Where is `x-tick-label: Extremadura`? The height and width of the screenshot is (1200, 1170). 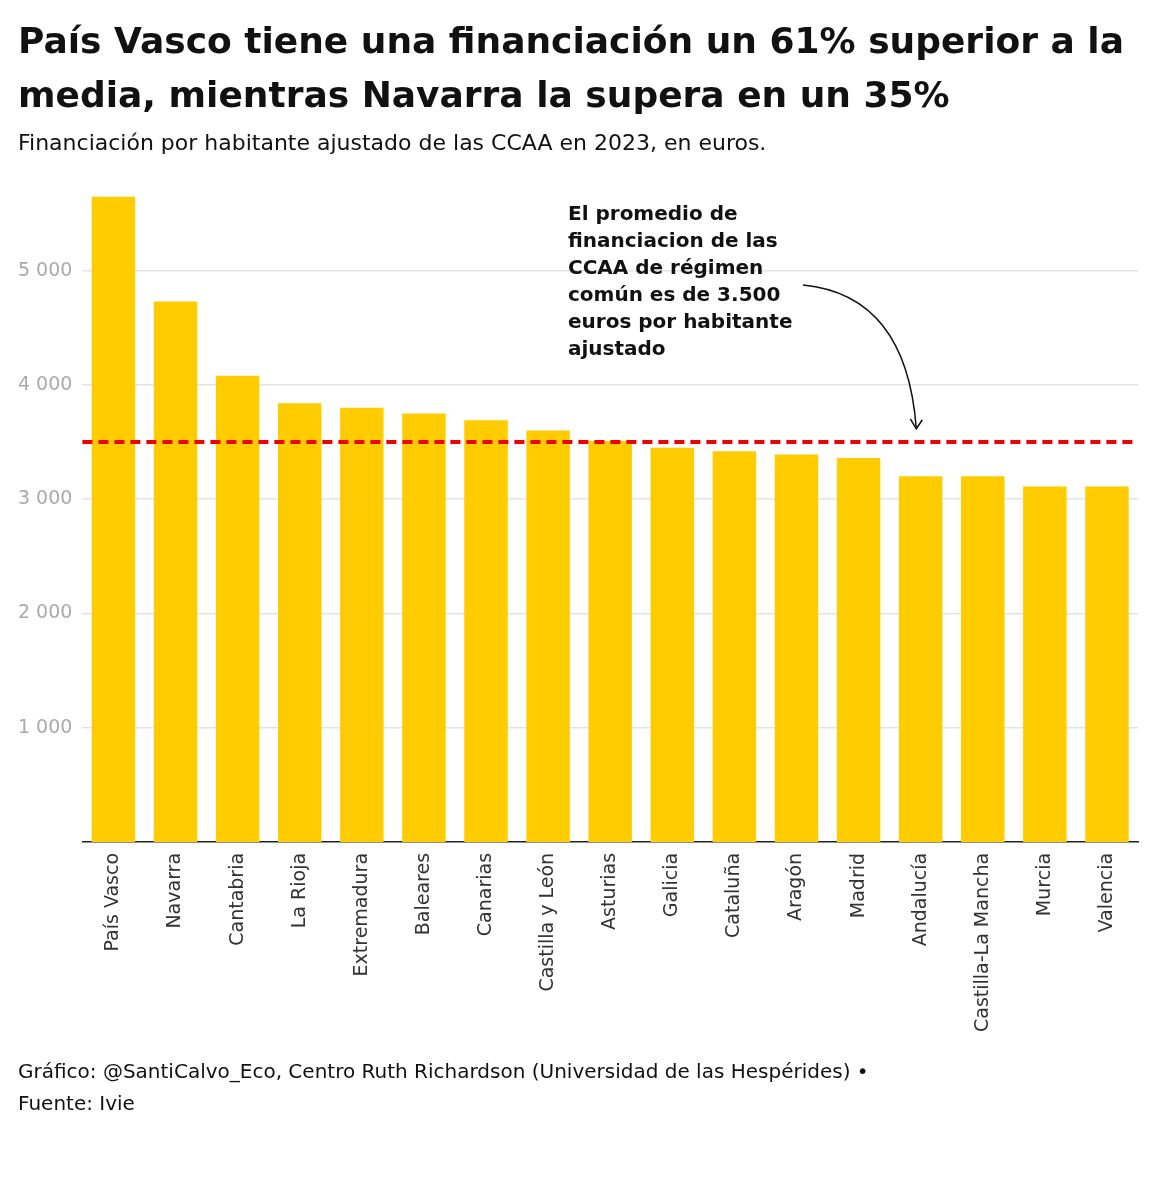 x-tick-label: Extremadura is located at coordinates (359, 914).